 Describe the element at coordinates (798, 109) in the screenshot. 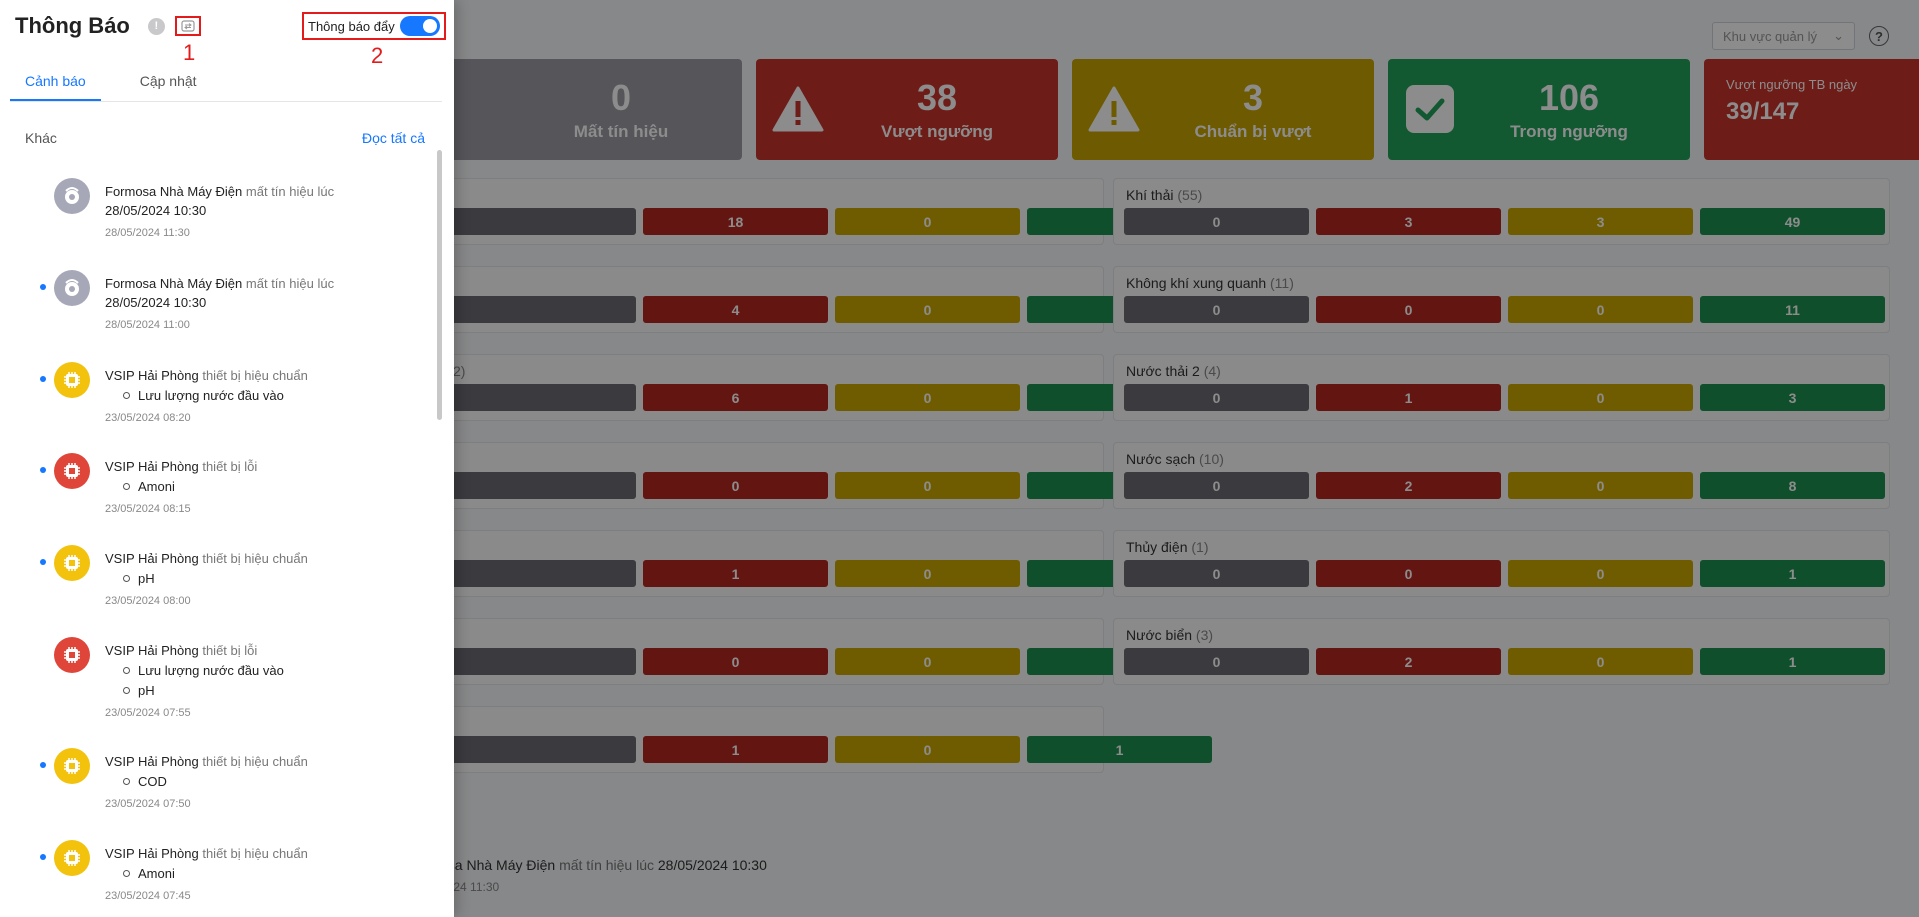

I see `warning-icon` at that location.